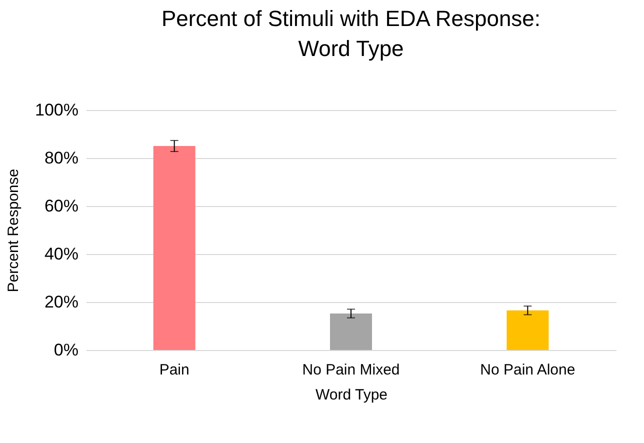 The width and height of the screenshot is (644, 443). What do you see at coordinates (13, 230) in the screenshot?
I see `y-axis-title: Percent Response` at bounding box center [13, 230].